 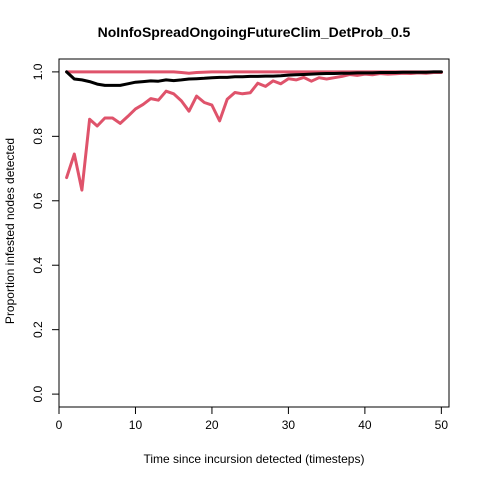 I want to click on x-tick-label: 40, so click(x=365, y=425).